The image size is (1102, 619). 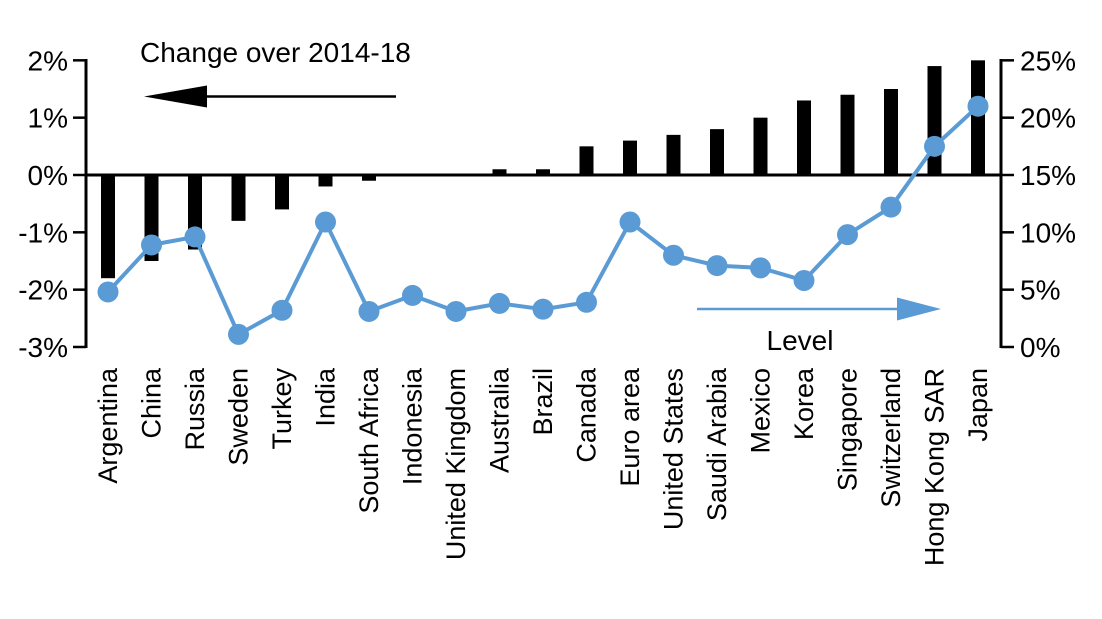 I want to click on change-arrow-head-icon, so click(x=175, y=96).